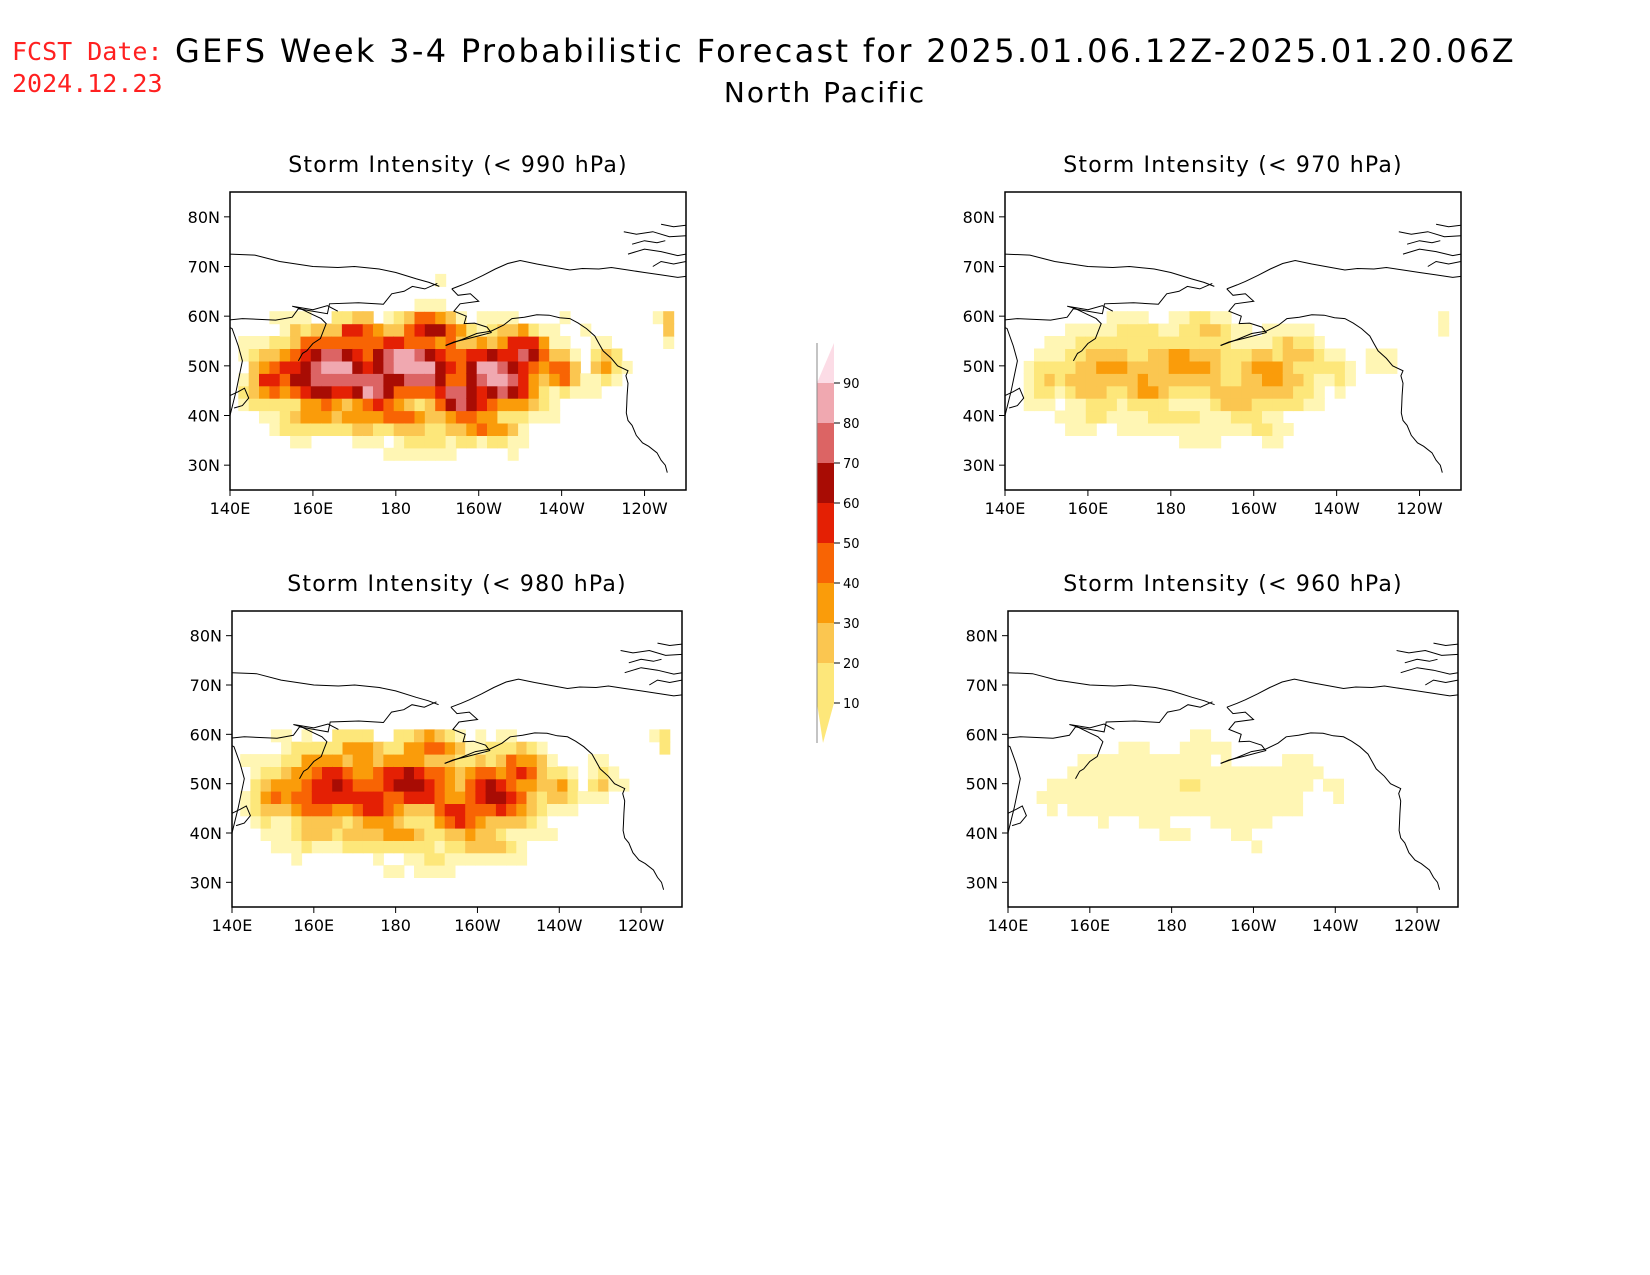  Describe the element at coordinates (1171, 925) in the screenshot. I see `lon-tick-label: 180` at that location.